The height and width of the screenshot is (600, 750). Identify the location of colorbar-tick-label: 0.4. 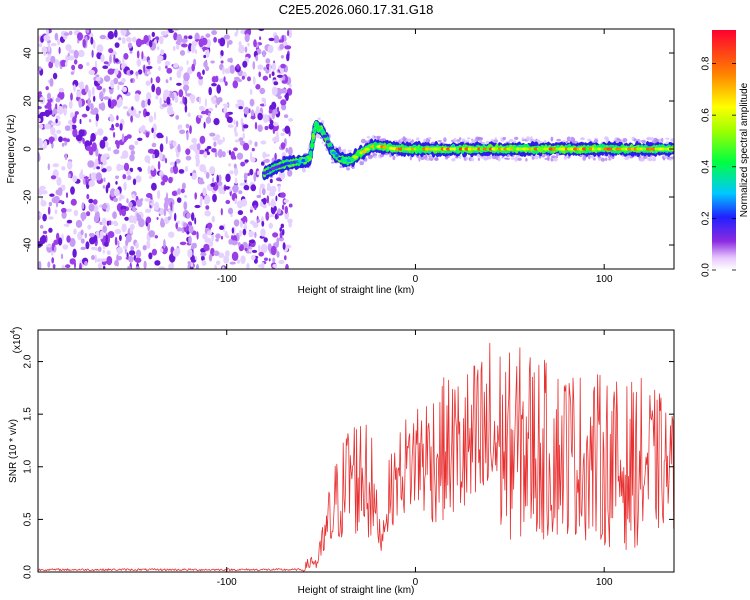
(706, 166).